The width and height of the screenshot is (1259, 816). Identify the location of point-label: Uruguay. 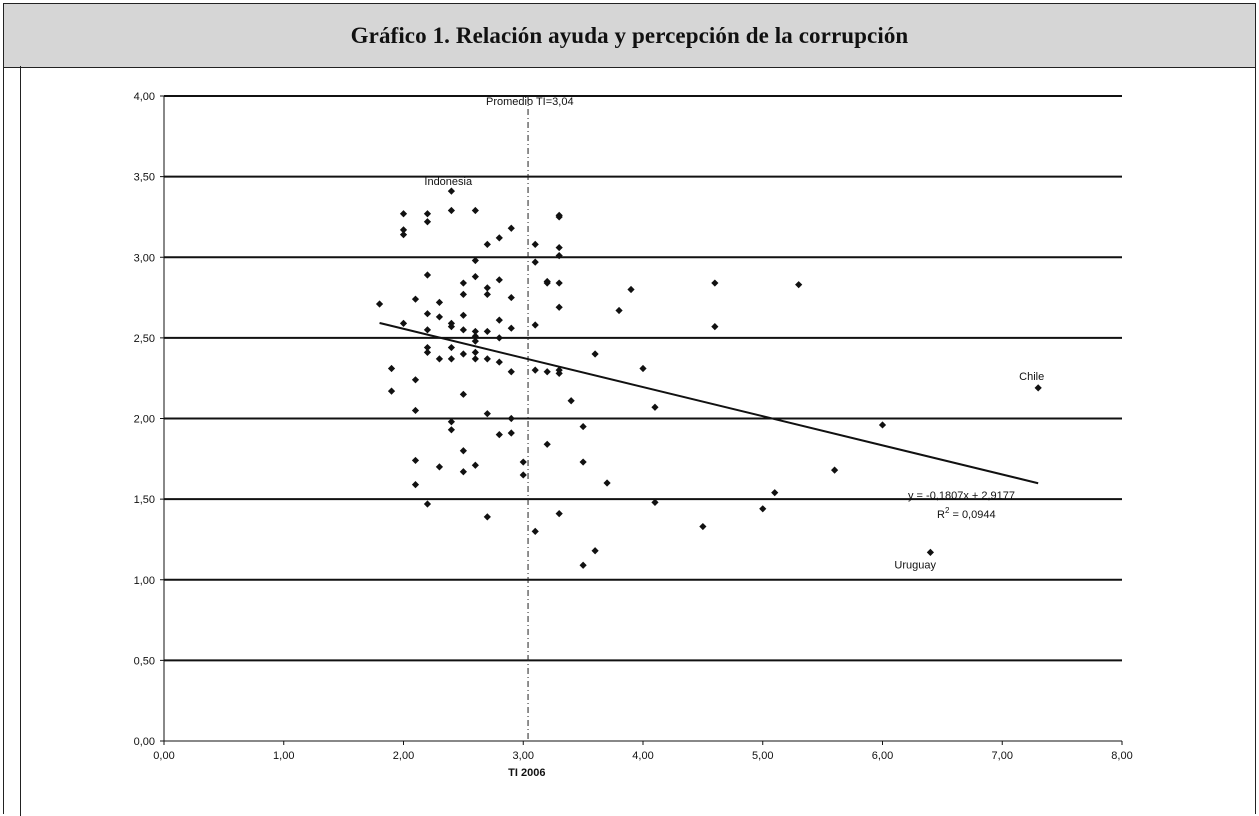
(915, 565).